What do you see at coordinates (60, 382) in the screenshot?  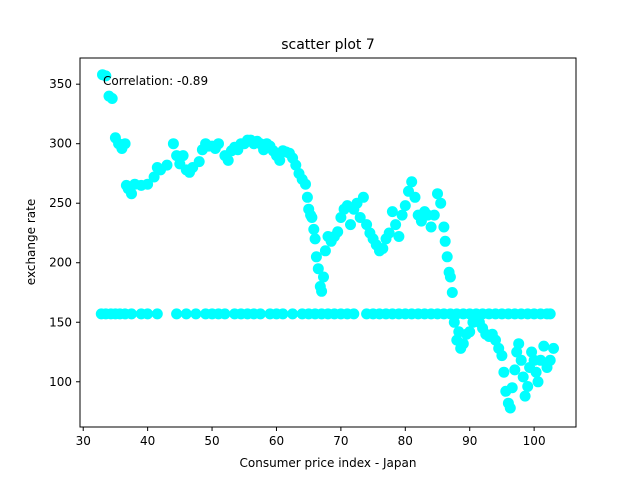 I see `y-tick-label: 100` at bounding box center [60, 382].